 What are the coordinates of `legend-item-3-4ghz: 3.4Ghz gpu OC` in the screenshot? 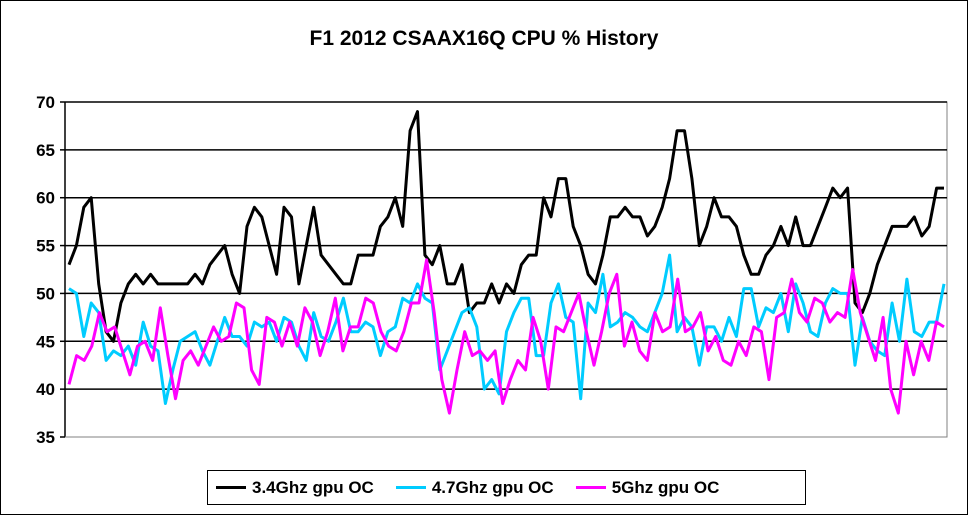 It's located at (295, 488).